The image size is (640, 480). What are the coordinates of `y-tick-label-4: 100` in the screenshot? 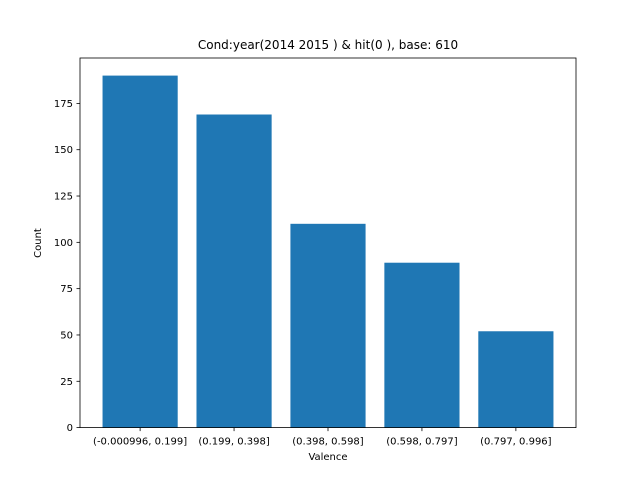 It's located at (63, 243).